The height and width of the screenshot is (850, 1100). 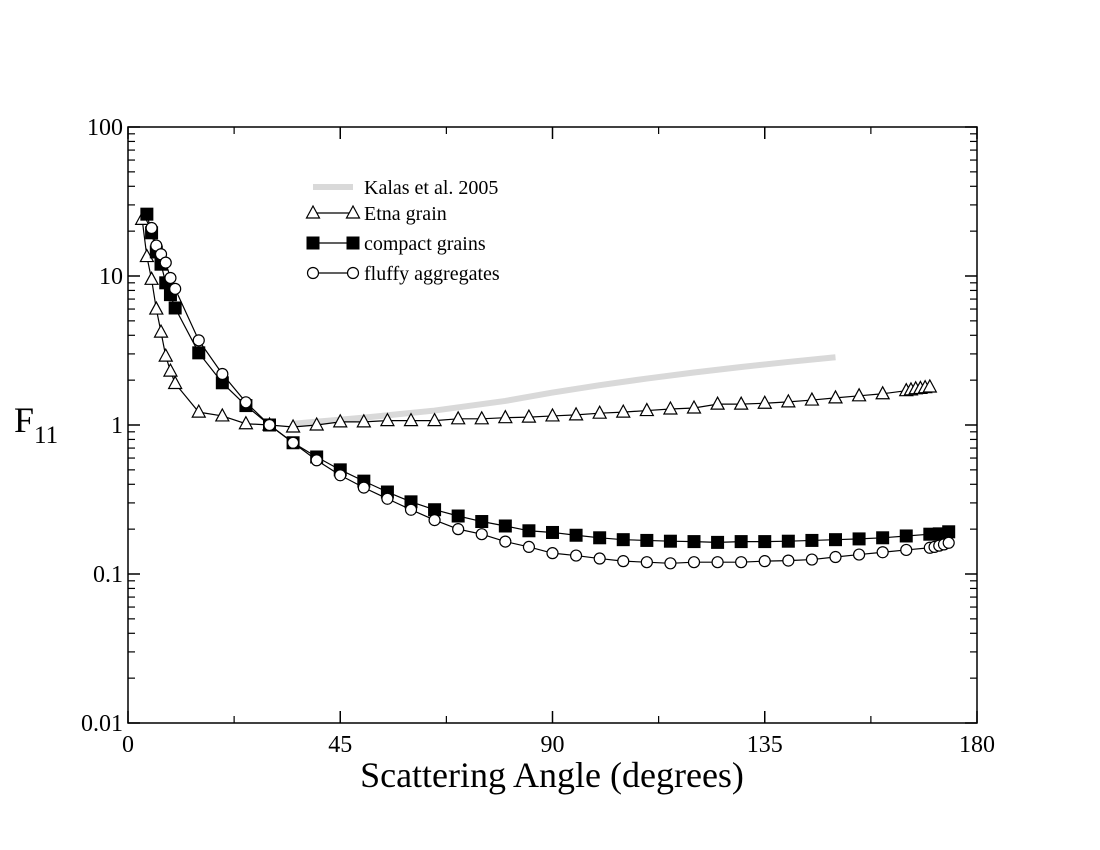 What do you see at coordinates (111, 277) in the screenshot?
I see `y-tick-label: 10` at bounding box center [111, 277].